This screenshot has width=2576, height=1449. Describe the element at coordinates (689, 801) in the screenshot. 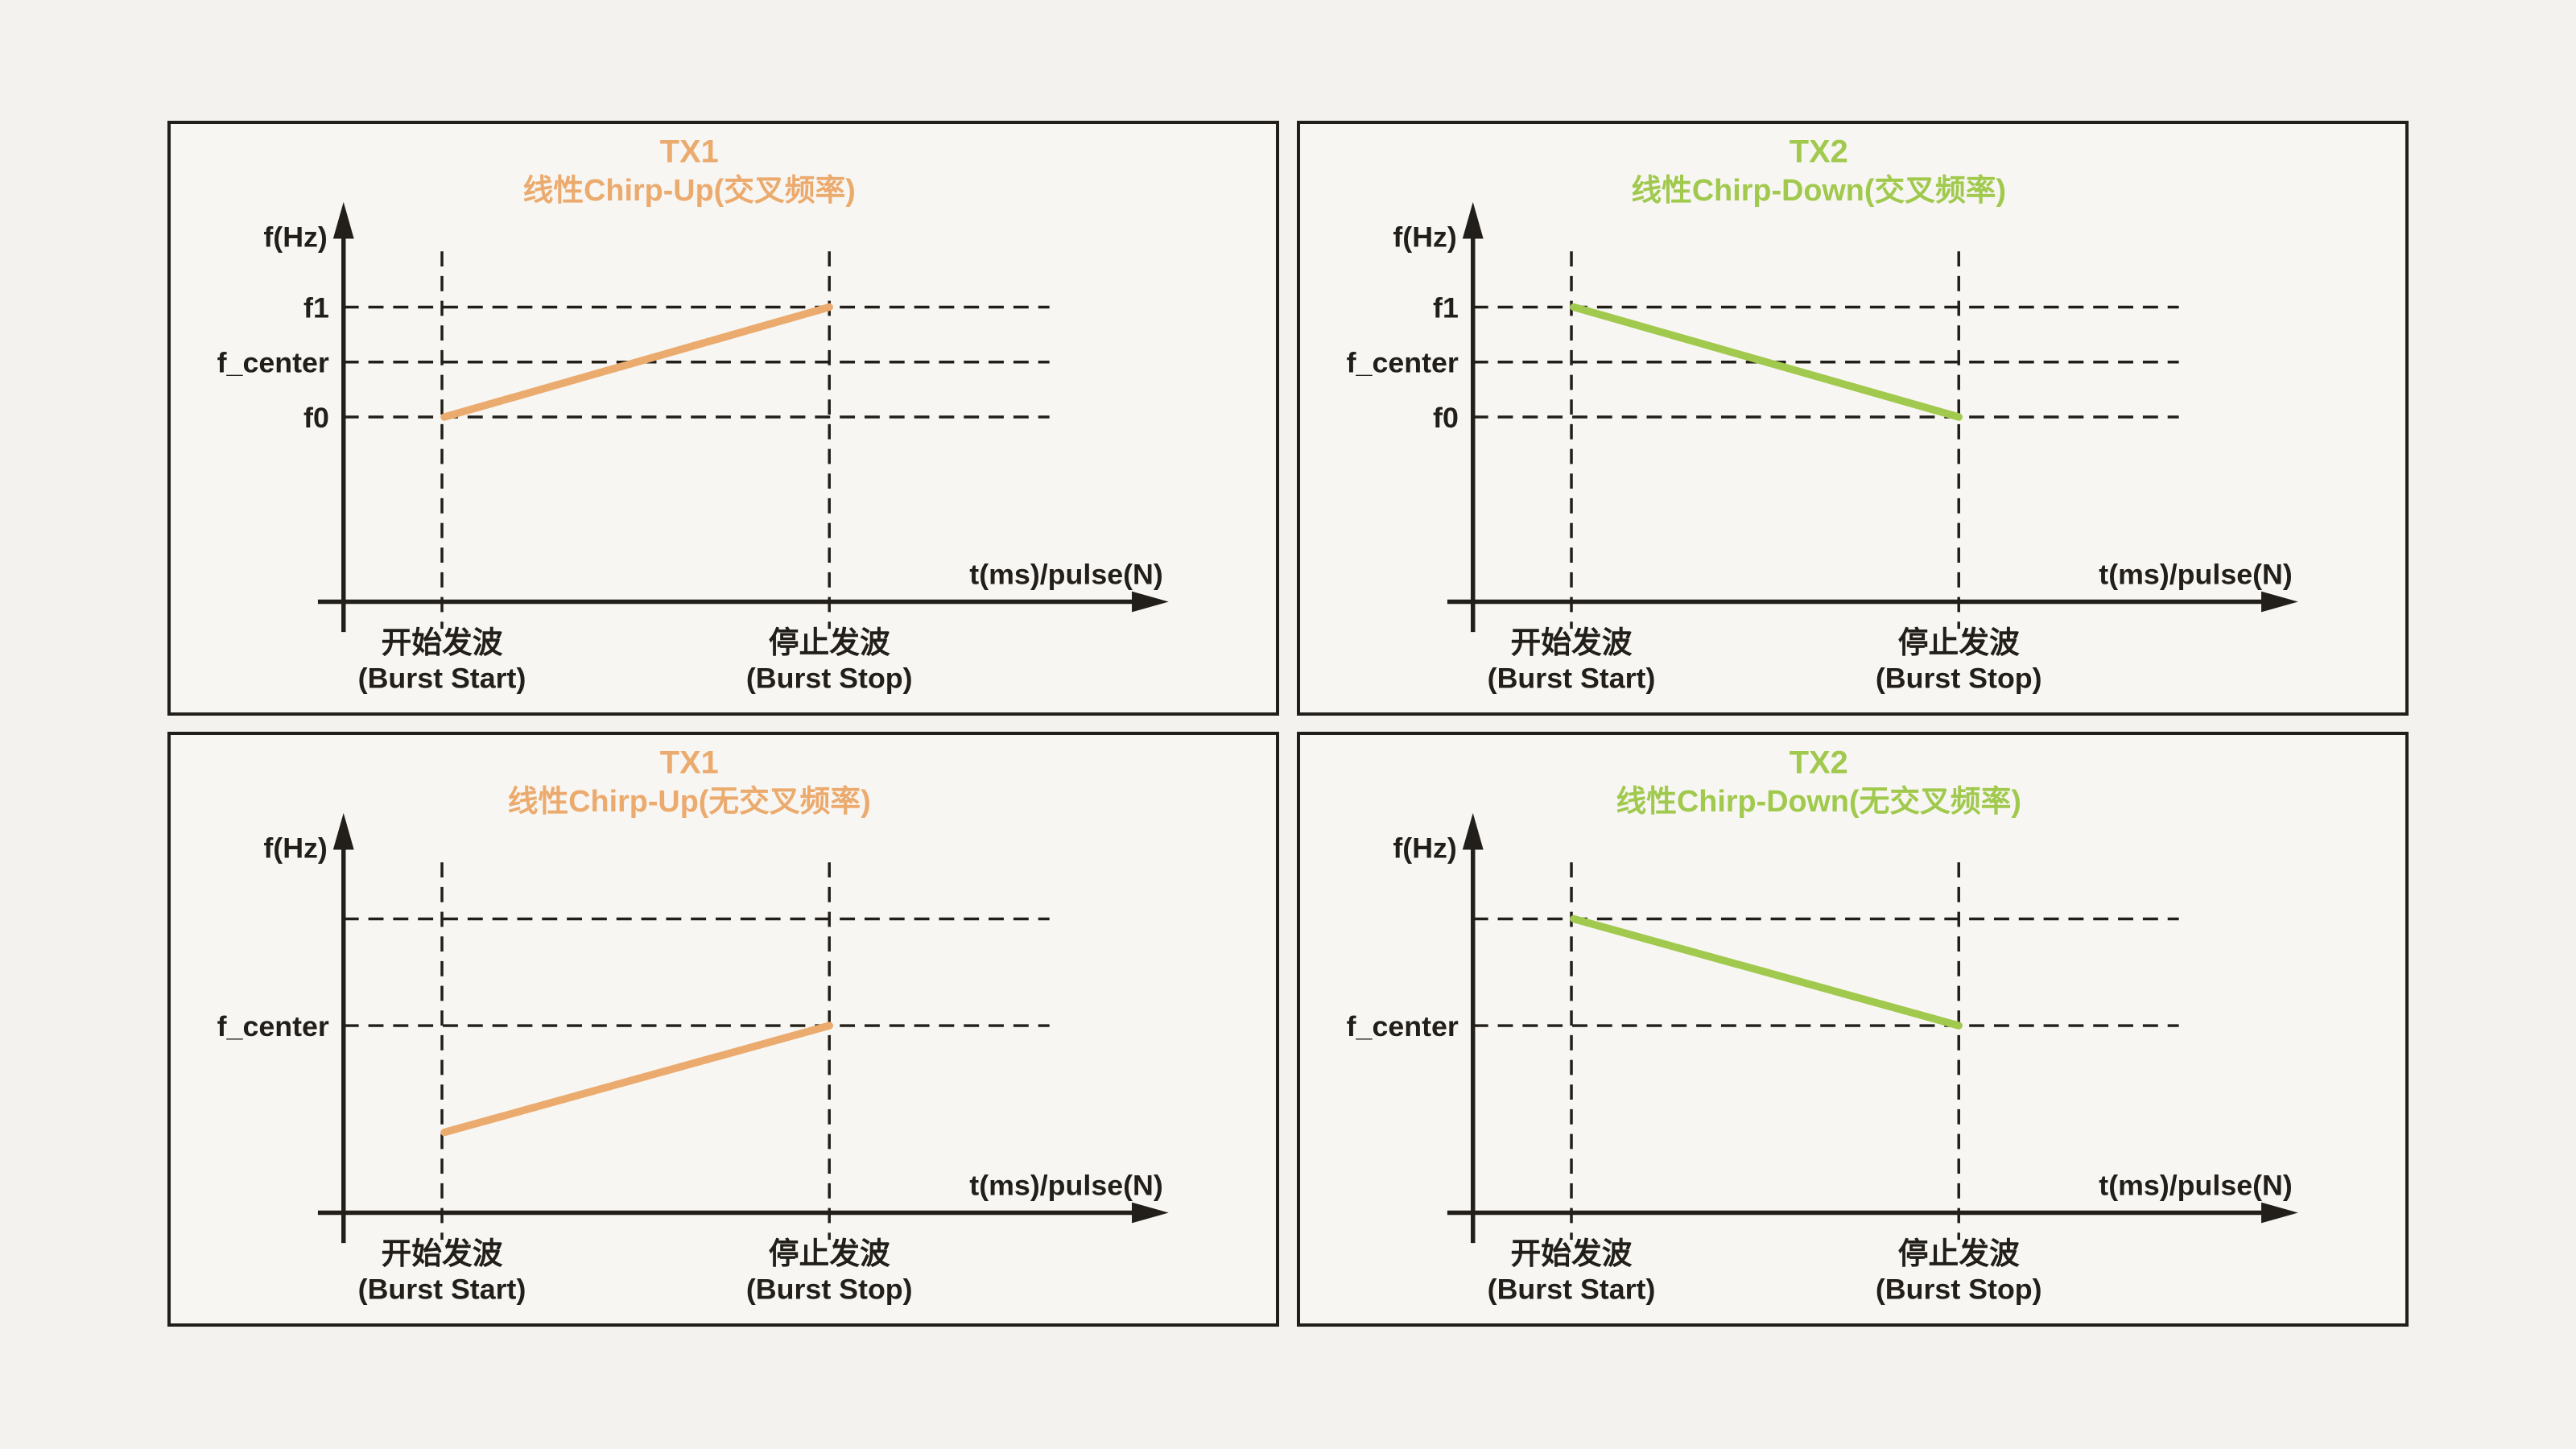

I see `panel-subtitle: 线性Chirp-Up(无交叉频率)` at that location.